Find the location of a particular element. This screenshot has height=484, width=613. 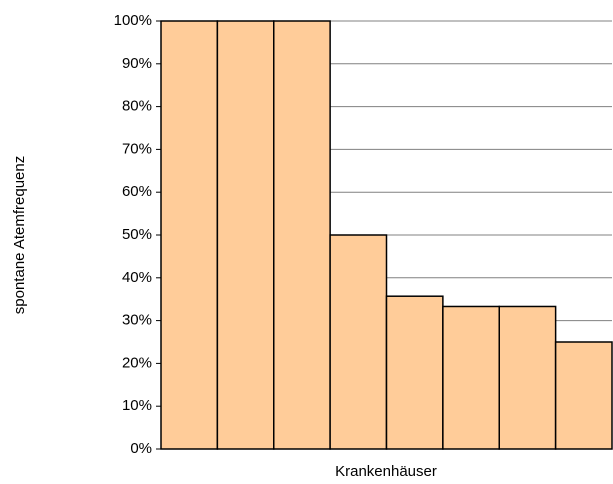

y-tick-label: 10% is located at coordinates (137, 405).